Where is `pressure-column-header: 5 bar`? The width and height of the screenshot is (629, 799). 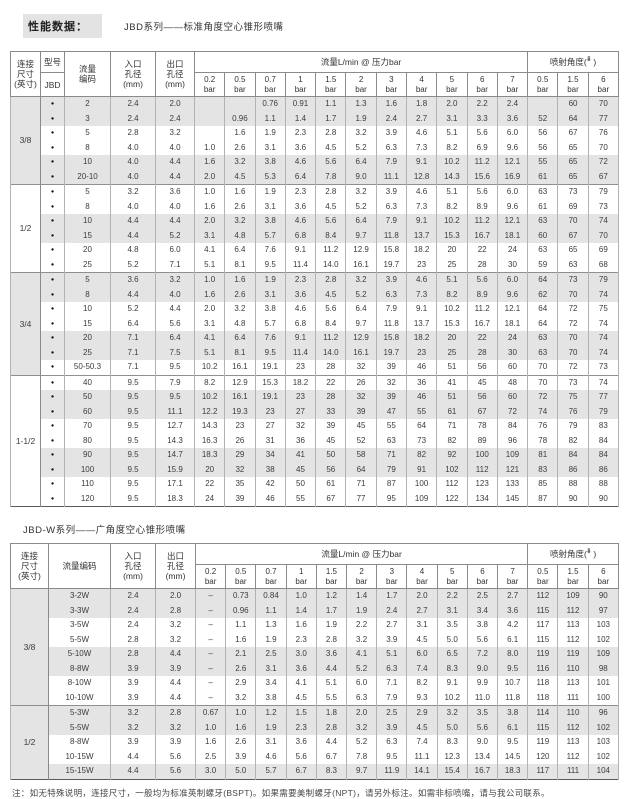 pressure-column-header: 5 bar is located at coordinates (452, 576).